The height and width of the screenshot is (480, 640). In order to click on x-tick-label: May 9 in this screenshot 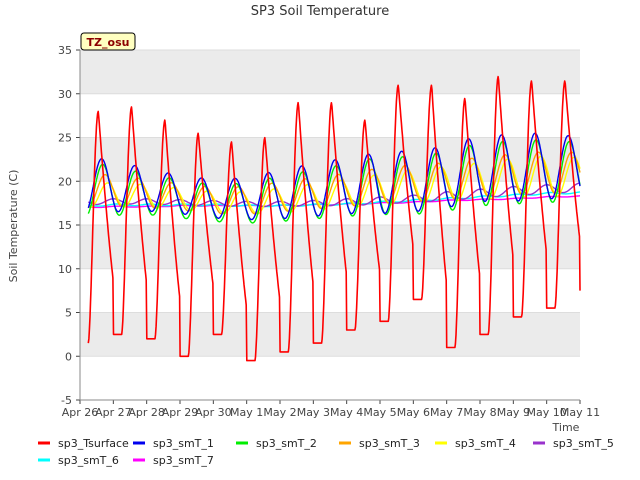, I will do `click(513, 412)`.